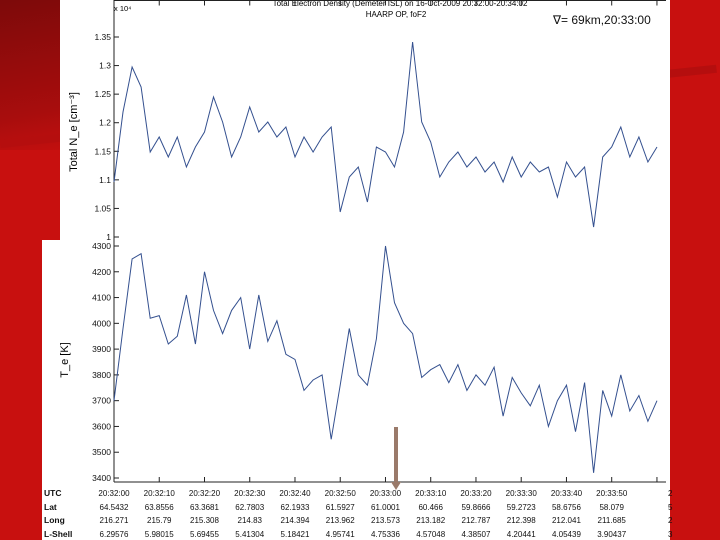 Image resolution: width=720 pixels, height=540 pixels. What do you see at coordinates (340, 507) in the screenshot?
I see `table-cell: 61.5927` at bounding box center [340, 507].